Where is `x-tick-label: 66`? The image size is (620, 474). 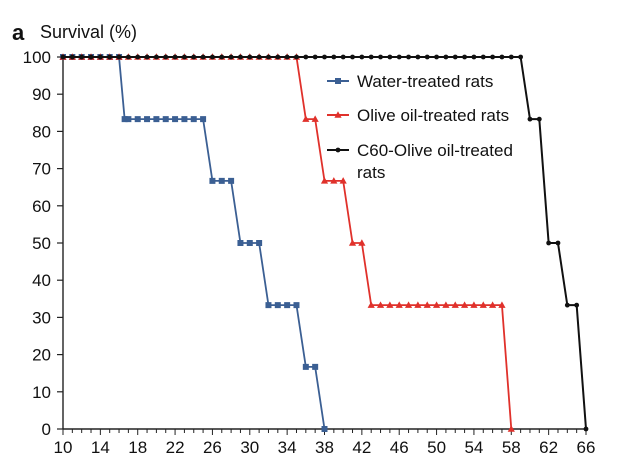
x-tick-label: 66 is located at coordinates (586, 447).